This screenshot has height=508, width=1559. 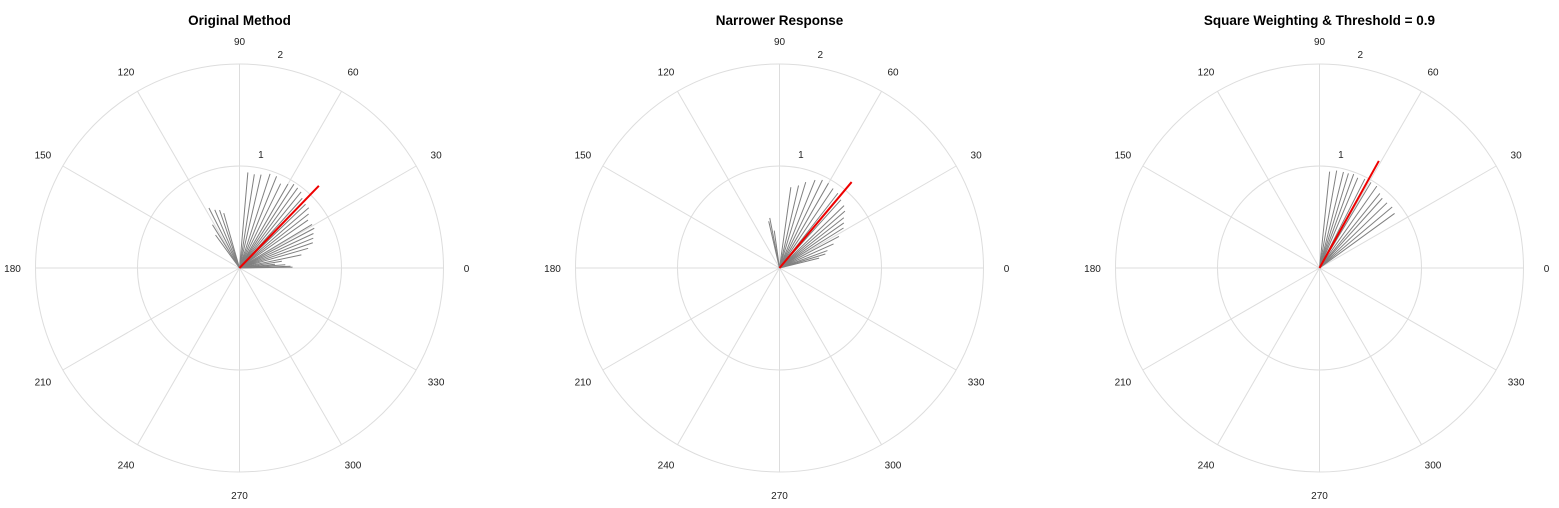 I want to click on panel-title: Original Method, so click(x=239, y=20).